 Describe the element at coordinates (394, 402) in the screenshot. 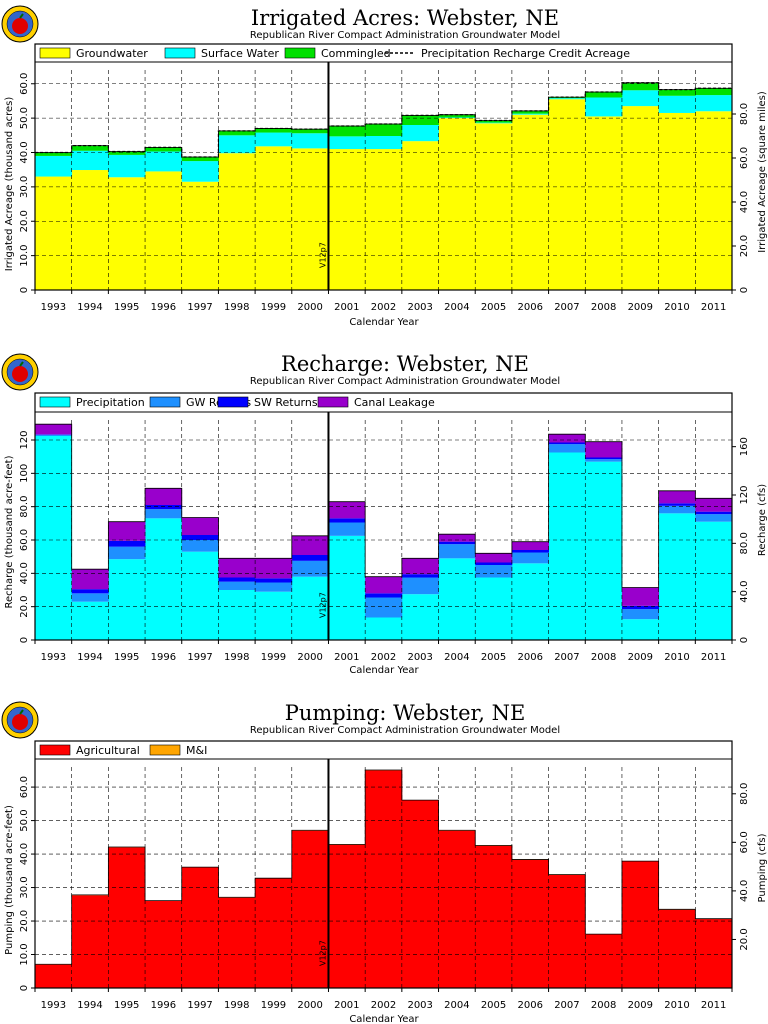

I see `legend-label: Canal Leakage` at that location.